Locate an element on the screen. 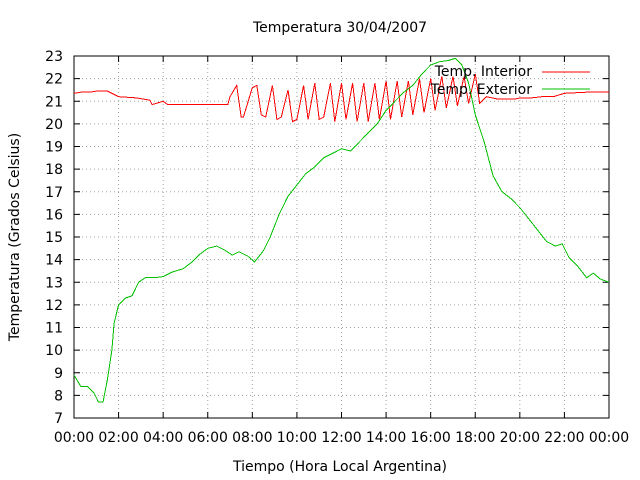 This screenshot has height=480, width=640. x-tick-label: 04:00 is located at coordinates (163, 438).